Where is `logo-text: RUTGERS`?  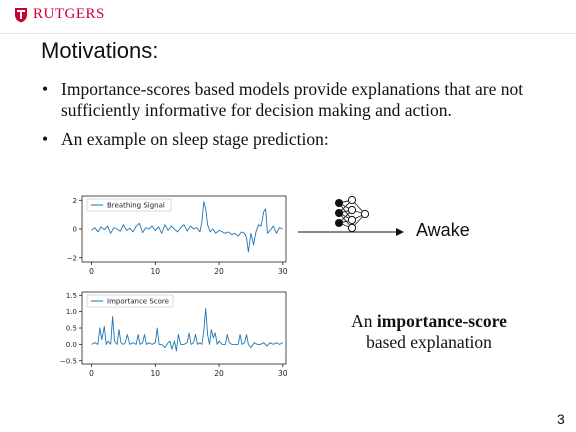 logo-text: RUTGERS is located at coordinates (69, 14).